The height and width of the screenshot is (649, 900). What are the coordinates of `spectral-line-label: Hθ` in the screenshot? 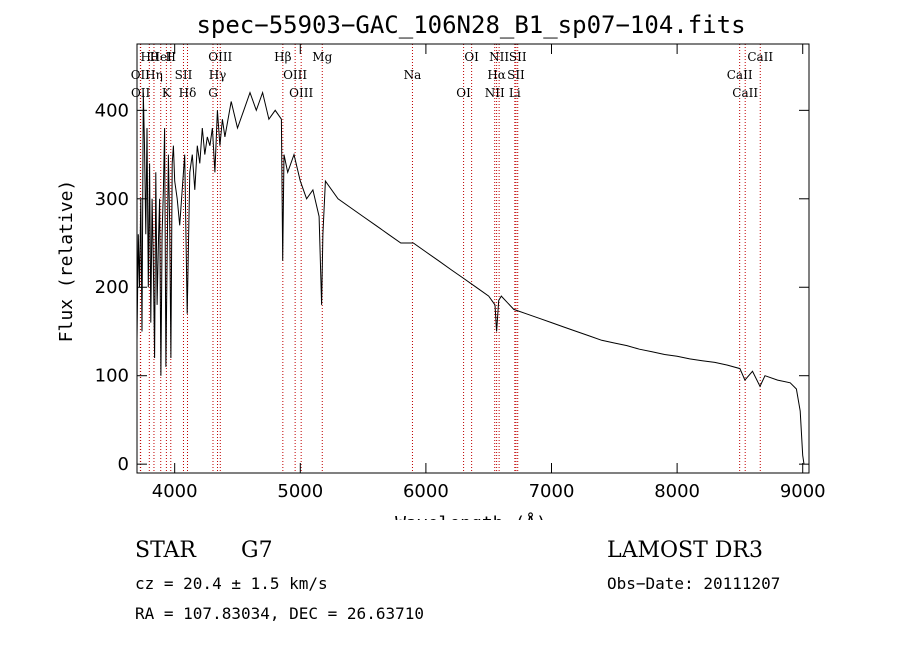 It's located at (149, 57).